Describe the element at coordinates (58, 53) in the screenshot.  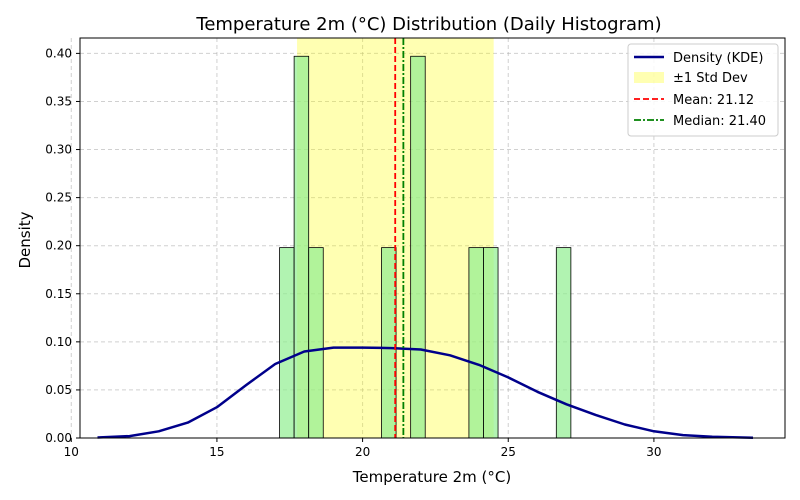
I see `y-tick-label: 0.40` at that location.